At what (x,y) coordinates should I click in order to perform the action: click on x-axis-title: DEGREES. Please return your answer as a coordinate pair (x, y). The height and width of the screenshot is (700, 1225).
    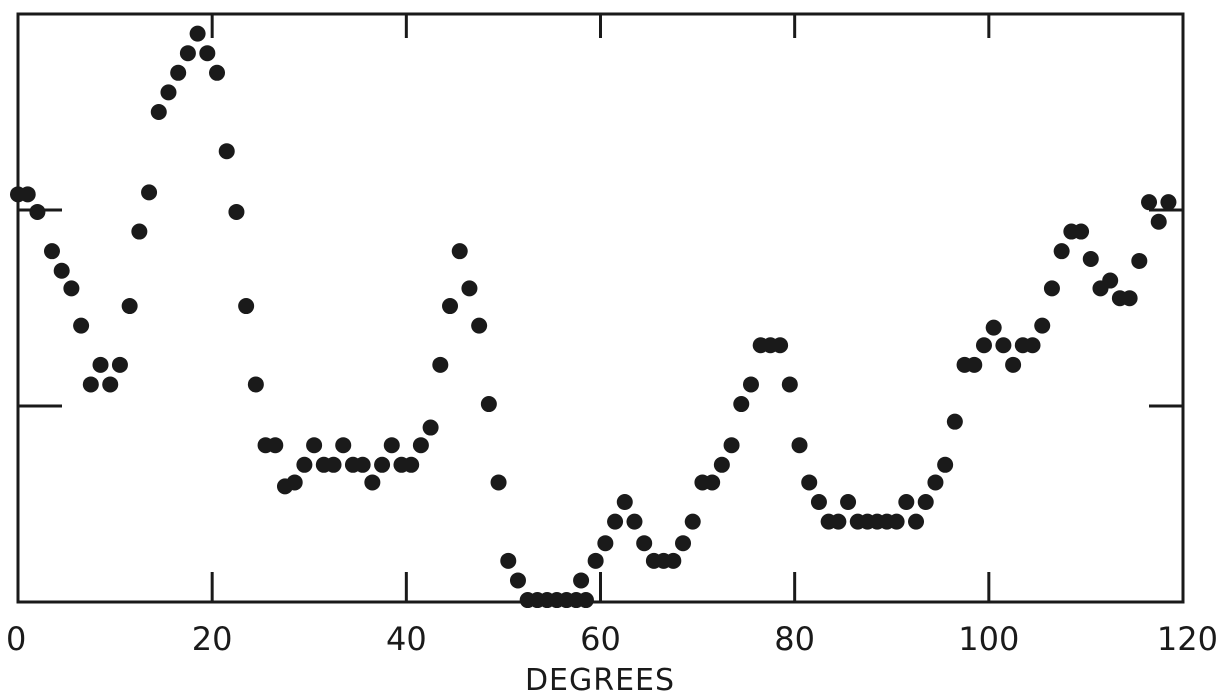
    Looking at the image, I should click on (600, 680).